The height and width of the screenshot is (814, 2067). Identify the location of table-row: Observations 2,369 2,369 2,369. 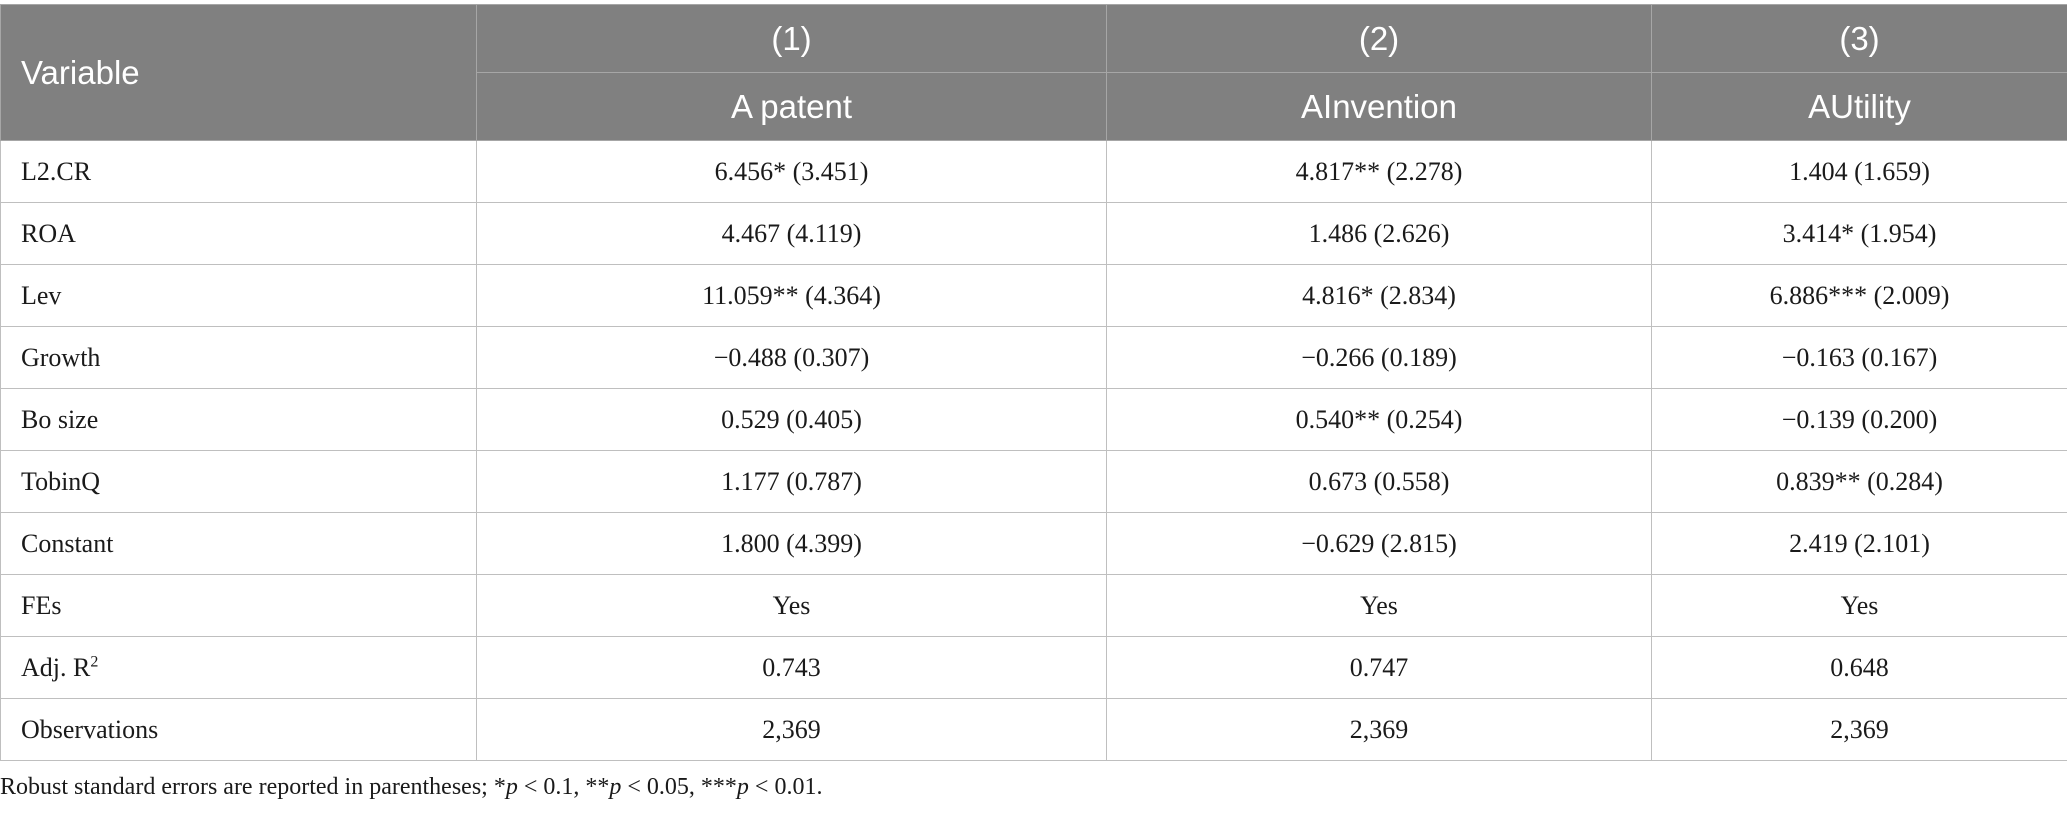
(1033, 729).